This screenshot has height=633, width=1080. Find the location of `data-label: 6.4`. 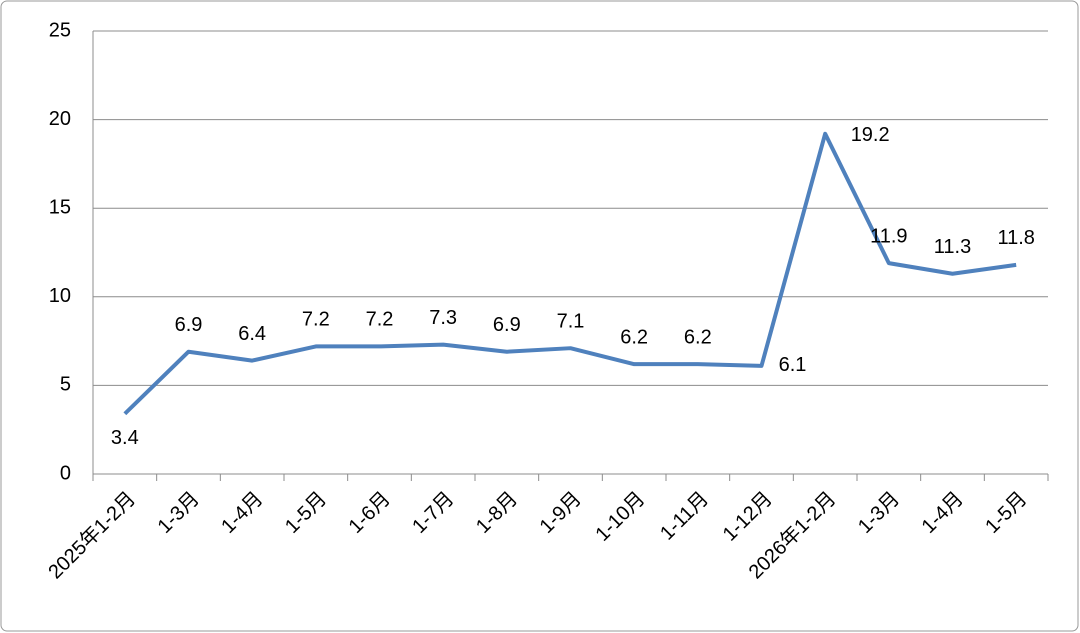

data-label: 6.4 is located at coordinates (252, 334).